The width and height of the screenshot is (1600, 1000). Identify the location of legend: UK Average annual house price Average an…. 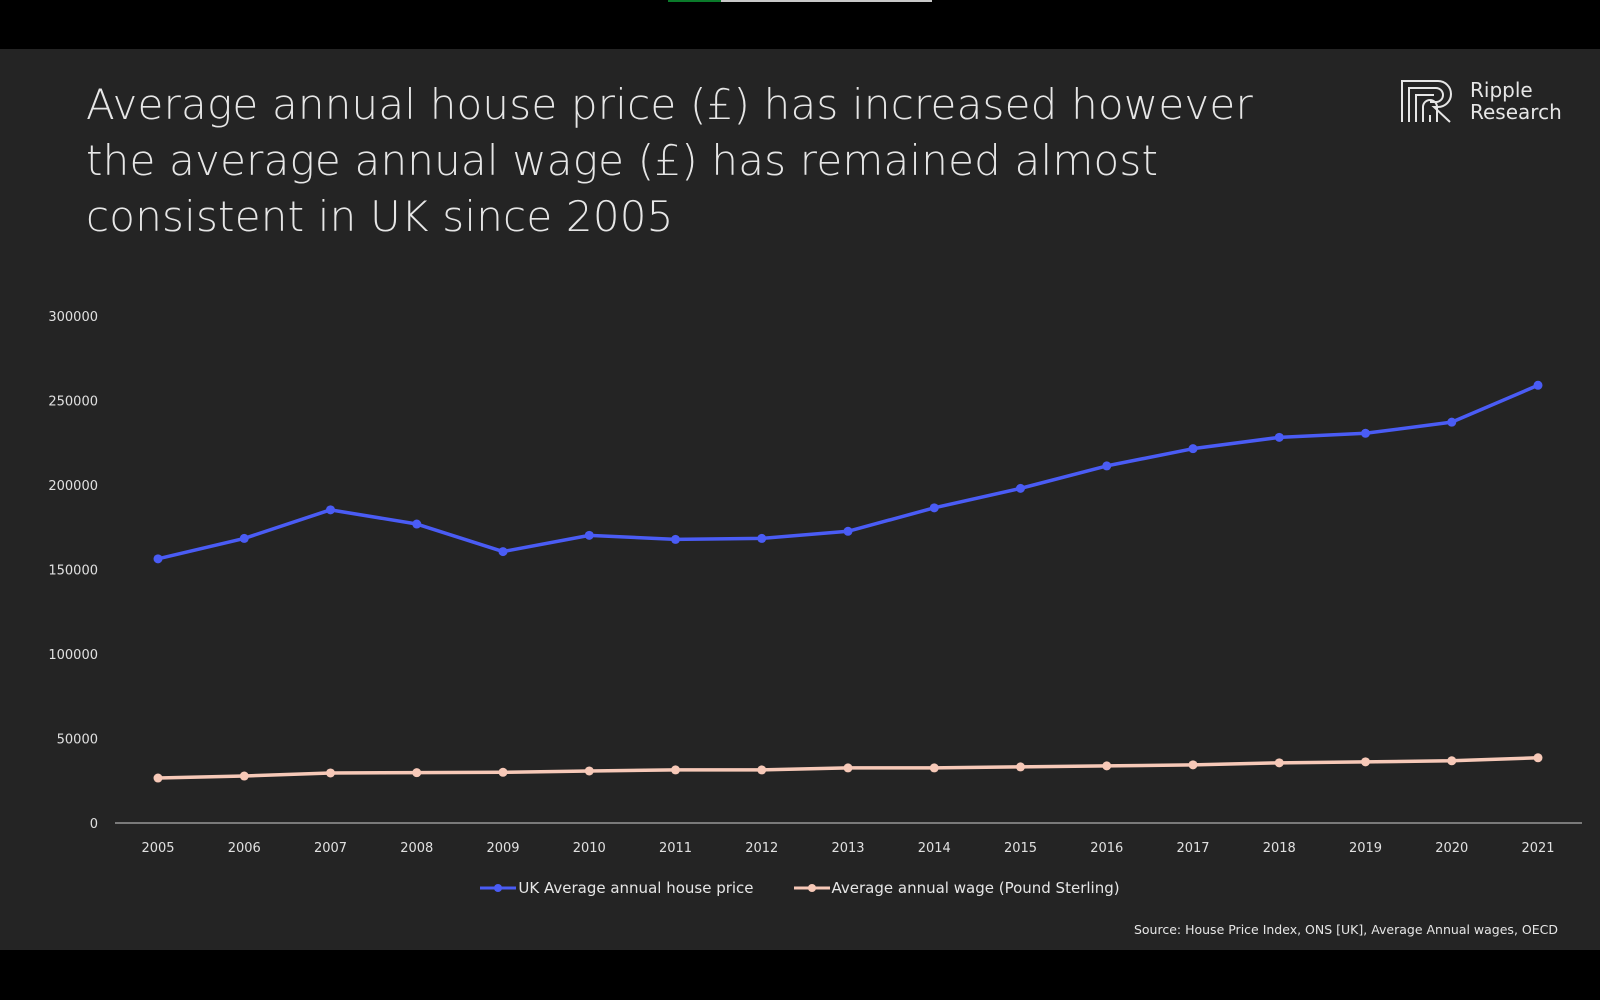
(800, 888).